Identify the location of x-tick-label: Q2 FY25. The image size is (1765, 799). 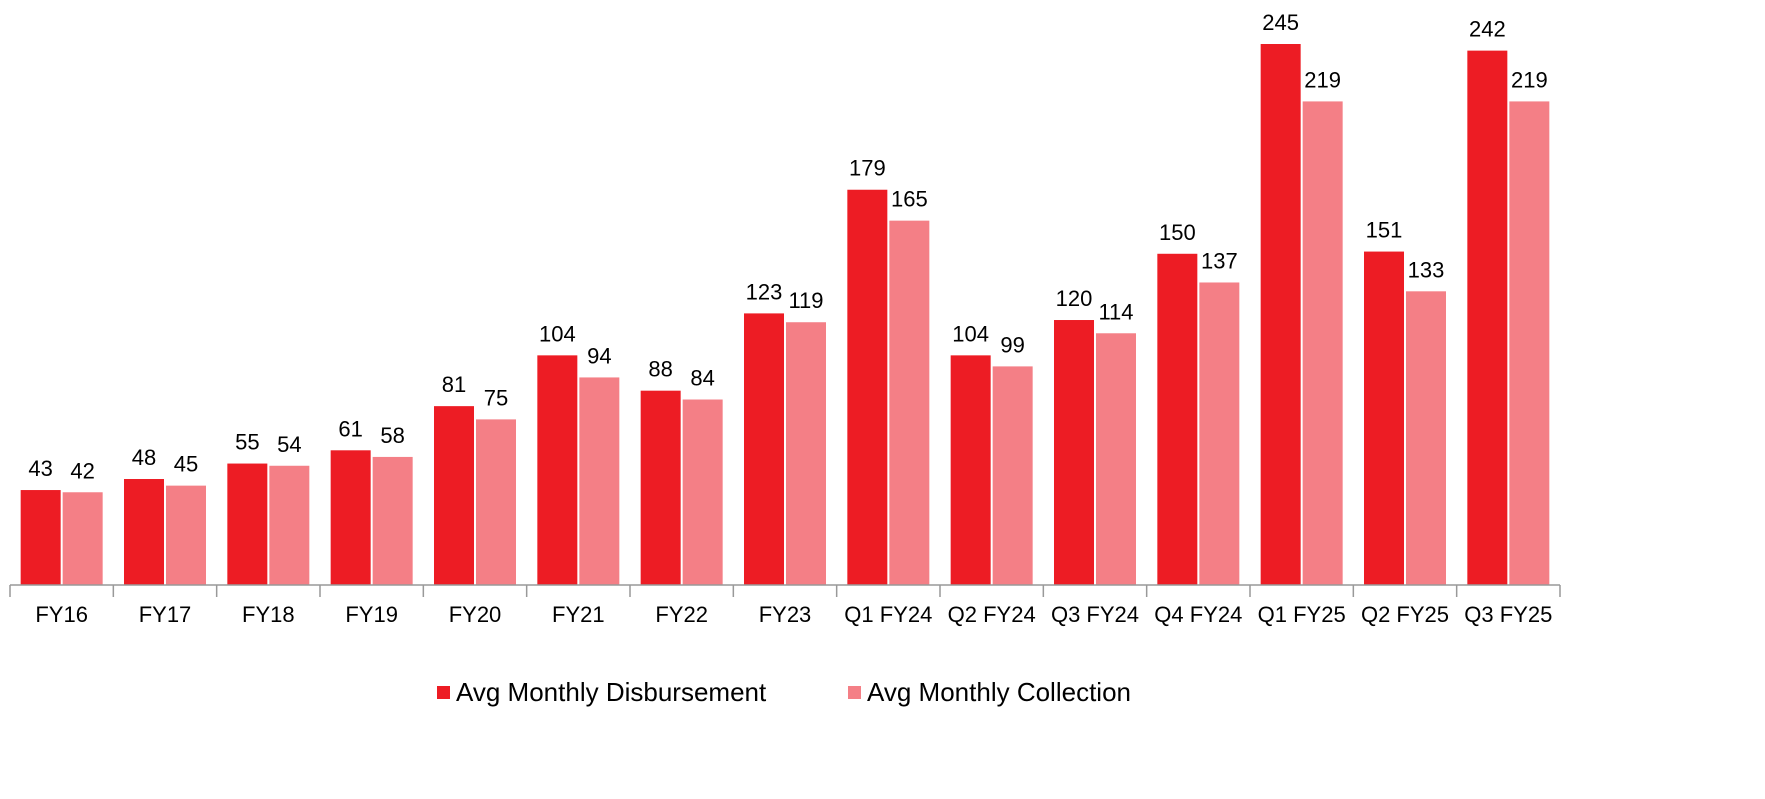
(1405, 614).